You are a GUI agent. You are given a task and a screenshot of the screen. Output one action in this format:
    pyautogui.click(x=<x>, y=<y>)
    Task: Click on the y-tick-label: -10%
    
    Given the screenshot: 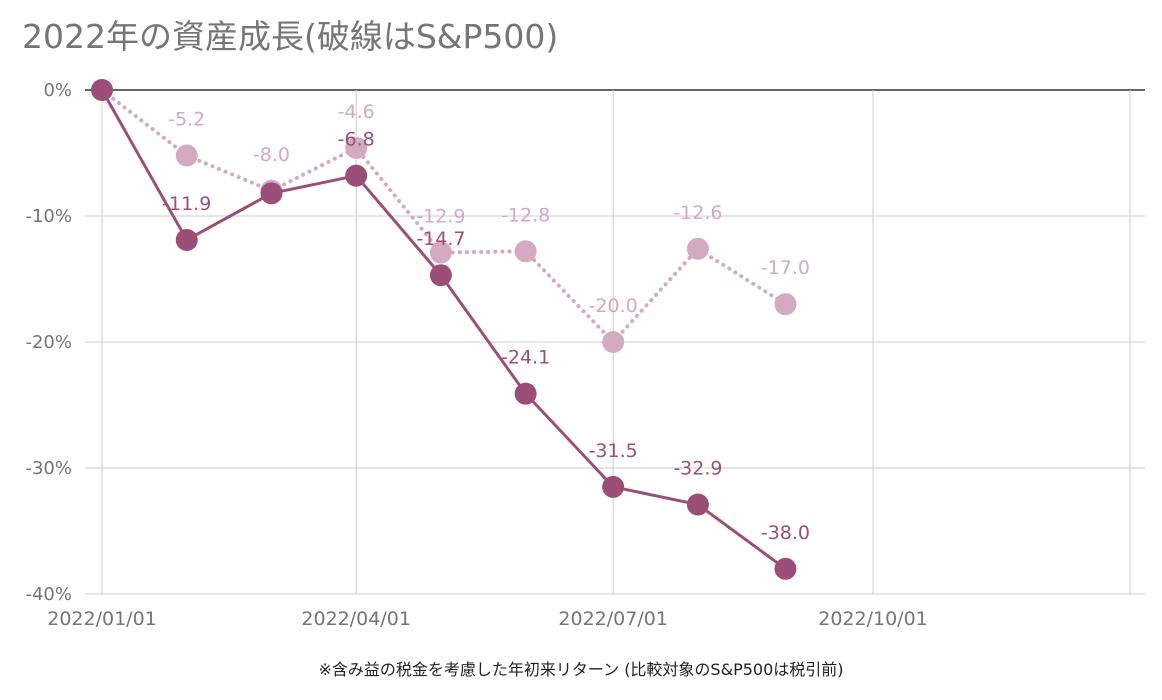 What is the action you would take?
    pyautogui.click(x=48, y=216)
    